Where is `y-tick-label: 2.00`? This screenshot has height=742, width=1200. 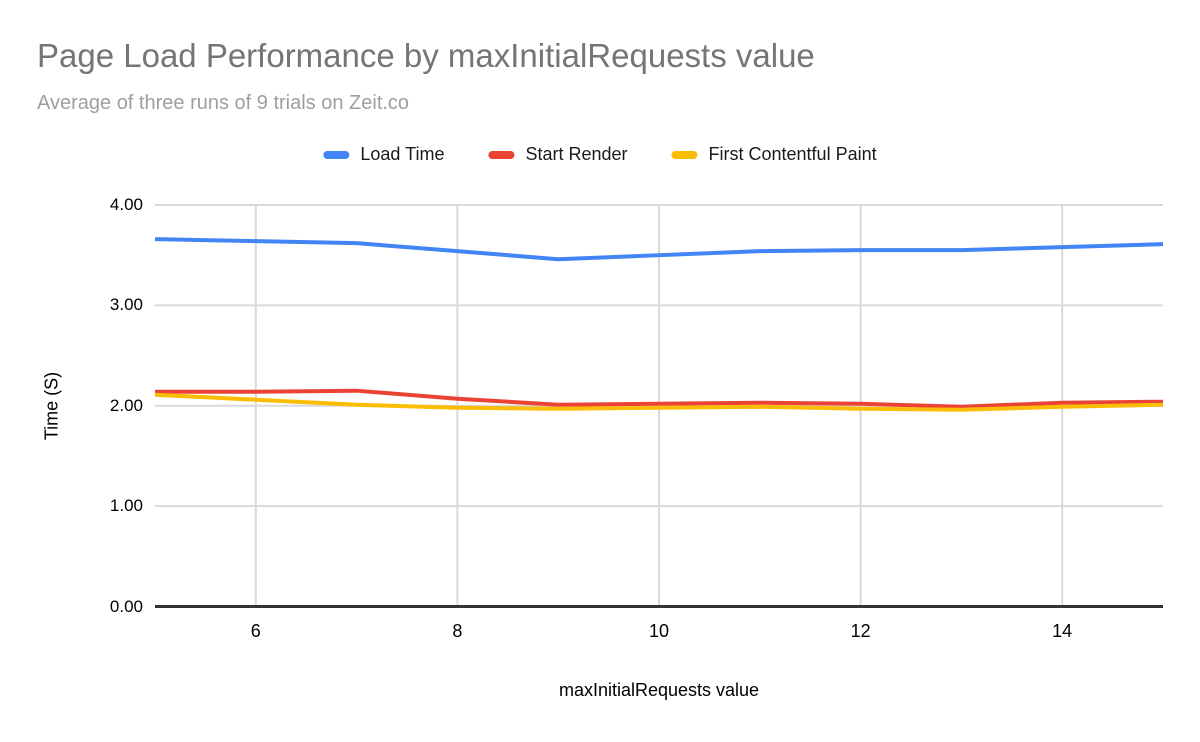 y-tick-label: 2.00 is located at coordinates (126, 405).